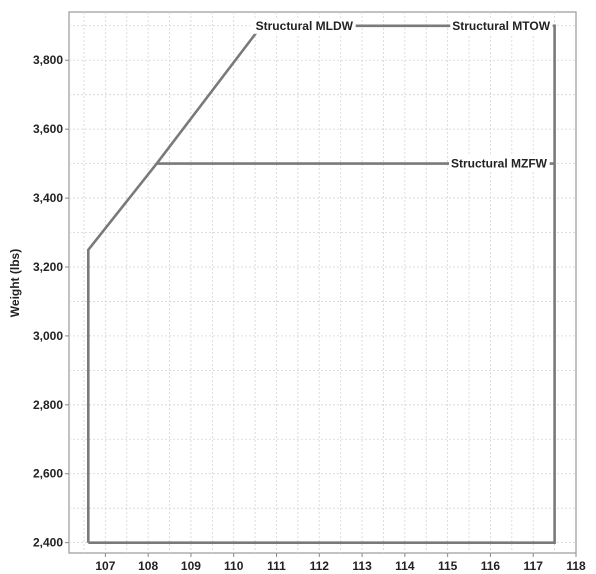 This screenshot has height=574, width=596. What do you see at coordinates (576, 566) in the screenshot?
I see `x-tick-label: 118` at bounding box center [576, 566].